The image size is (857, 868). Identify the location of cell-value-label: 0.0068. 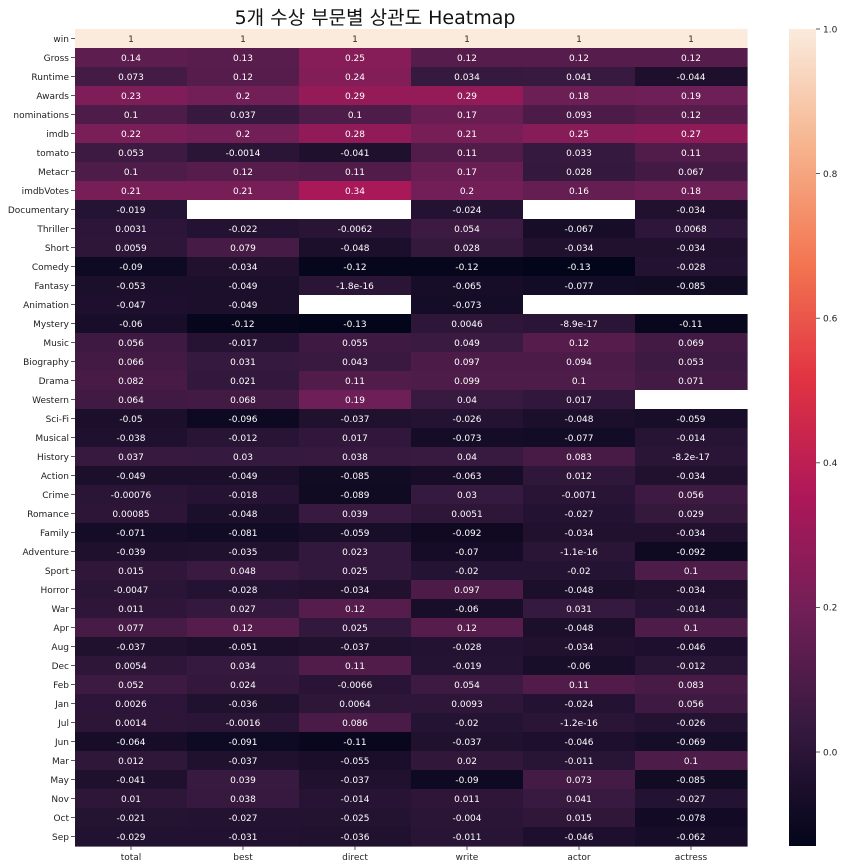
(691, 230).